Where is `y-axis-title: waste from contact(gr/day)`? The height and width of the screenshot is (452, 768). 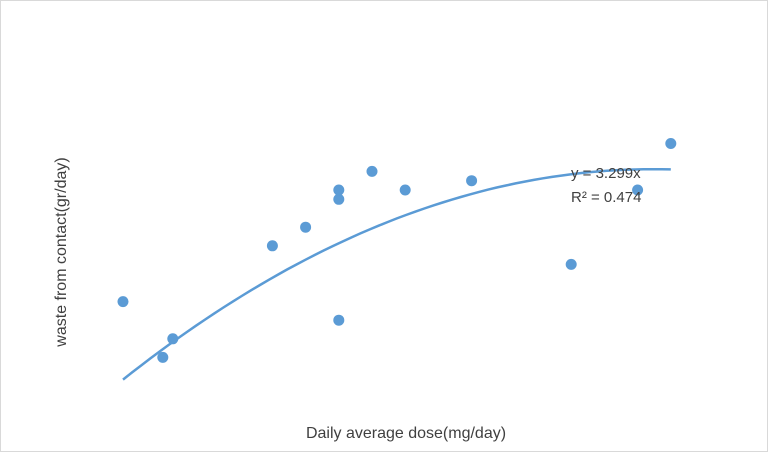
y-axis-title: waste from contact(gr/day) is located at coordinates (61, 252).